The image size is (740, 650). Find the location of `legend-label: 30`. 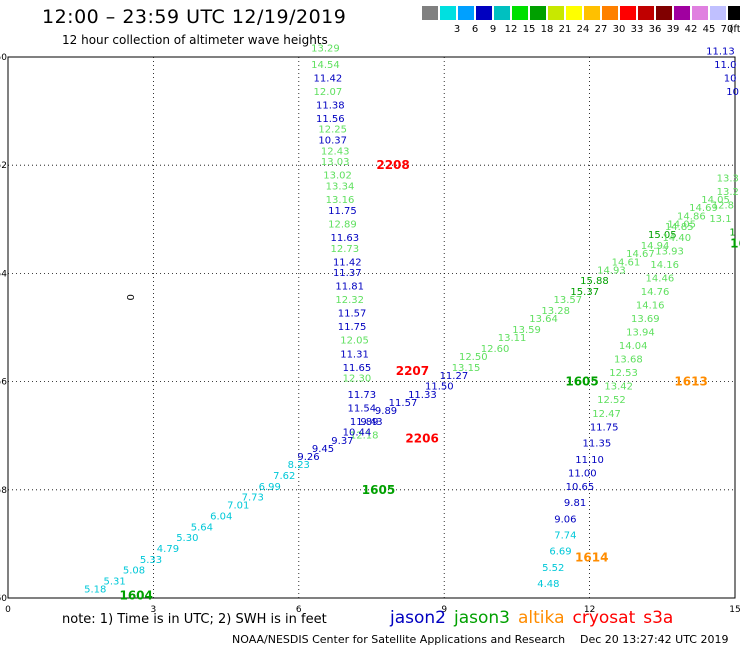

legend-label: 30 is located at coordinates (619, 29).